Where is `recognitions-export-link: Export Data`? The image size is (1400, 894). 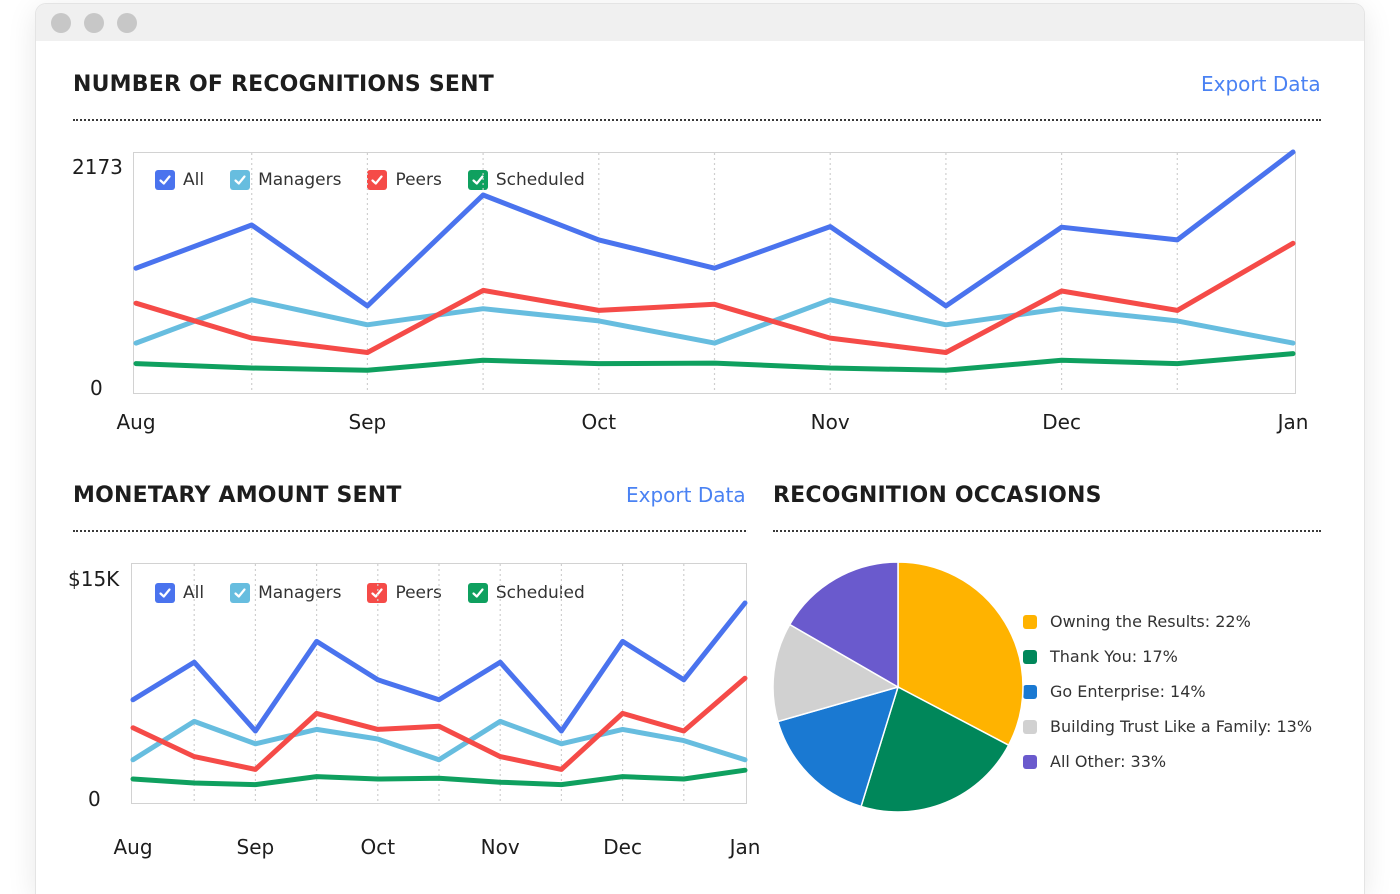 recognitions-export-link: Export Data is located at coordinates (1261, 84).